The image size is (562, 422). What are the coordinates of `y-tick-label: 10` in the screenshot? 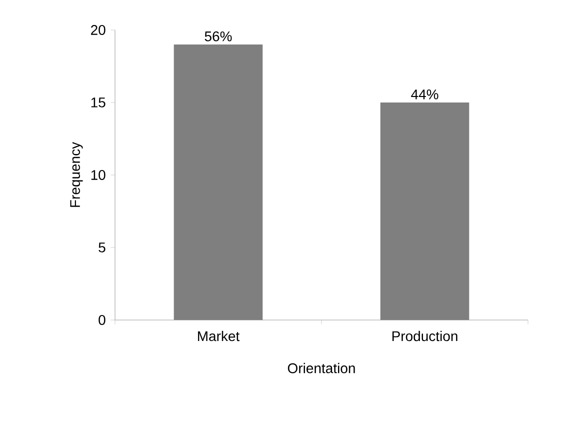 It's located at (98, 175).